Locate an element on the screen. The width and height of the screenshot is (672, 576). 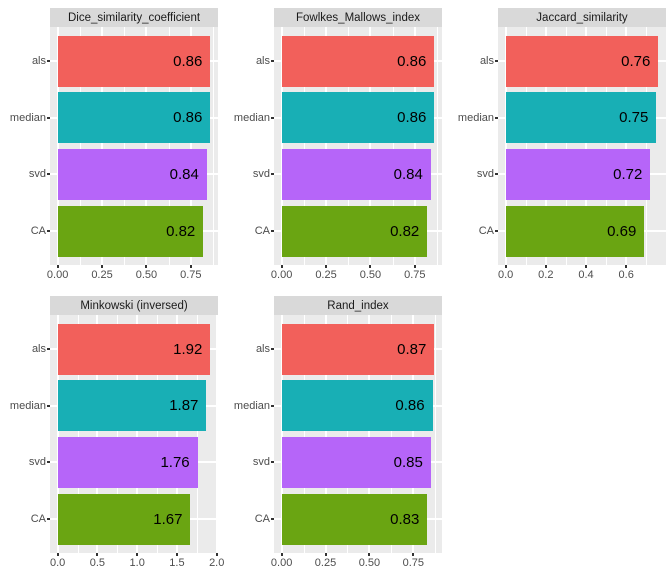
bar-value-label: 0.76 is located at coordinates (636, 61).